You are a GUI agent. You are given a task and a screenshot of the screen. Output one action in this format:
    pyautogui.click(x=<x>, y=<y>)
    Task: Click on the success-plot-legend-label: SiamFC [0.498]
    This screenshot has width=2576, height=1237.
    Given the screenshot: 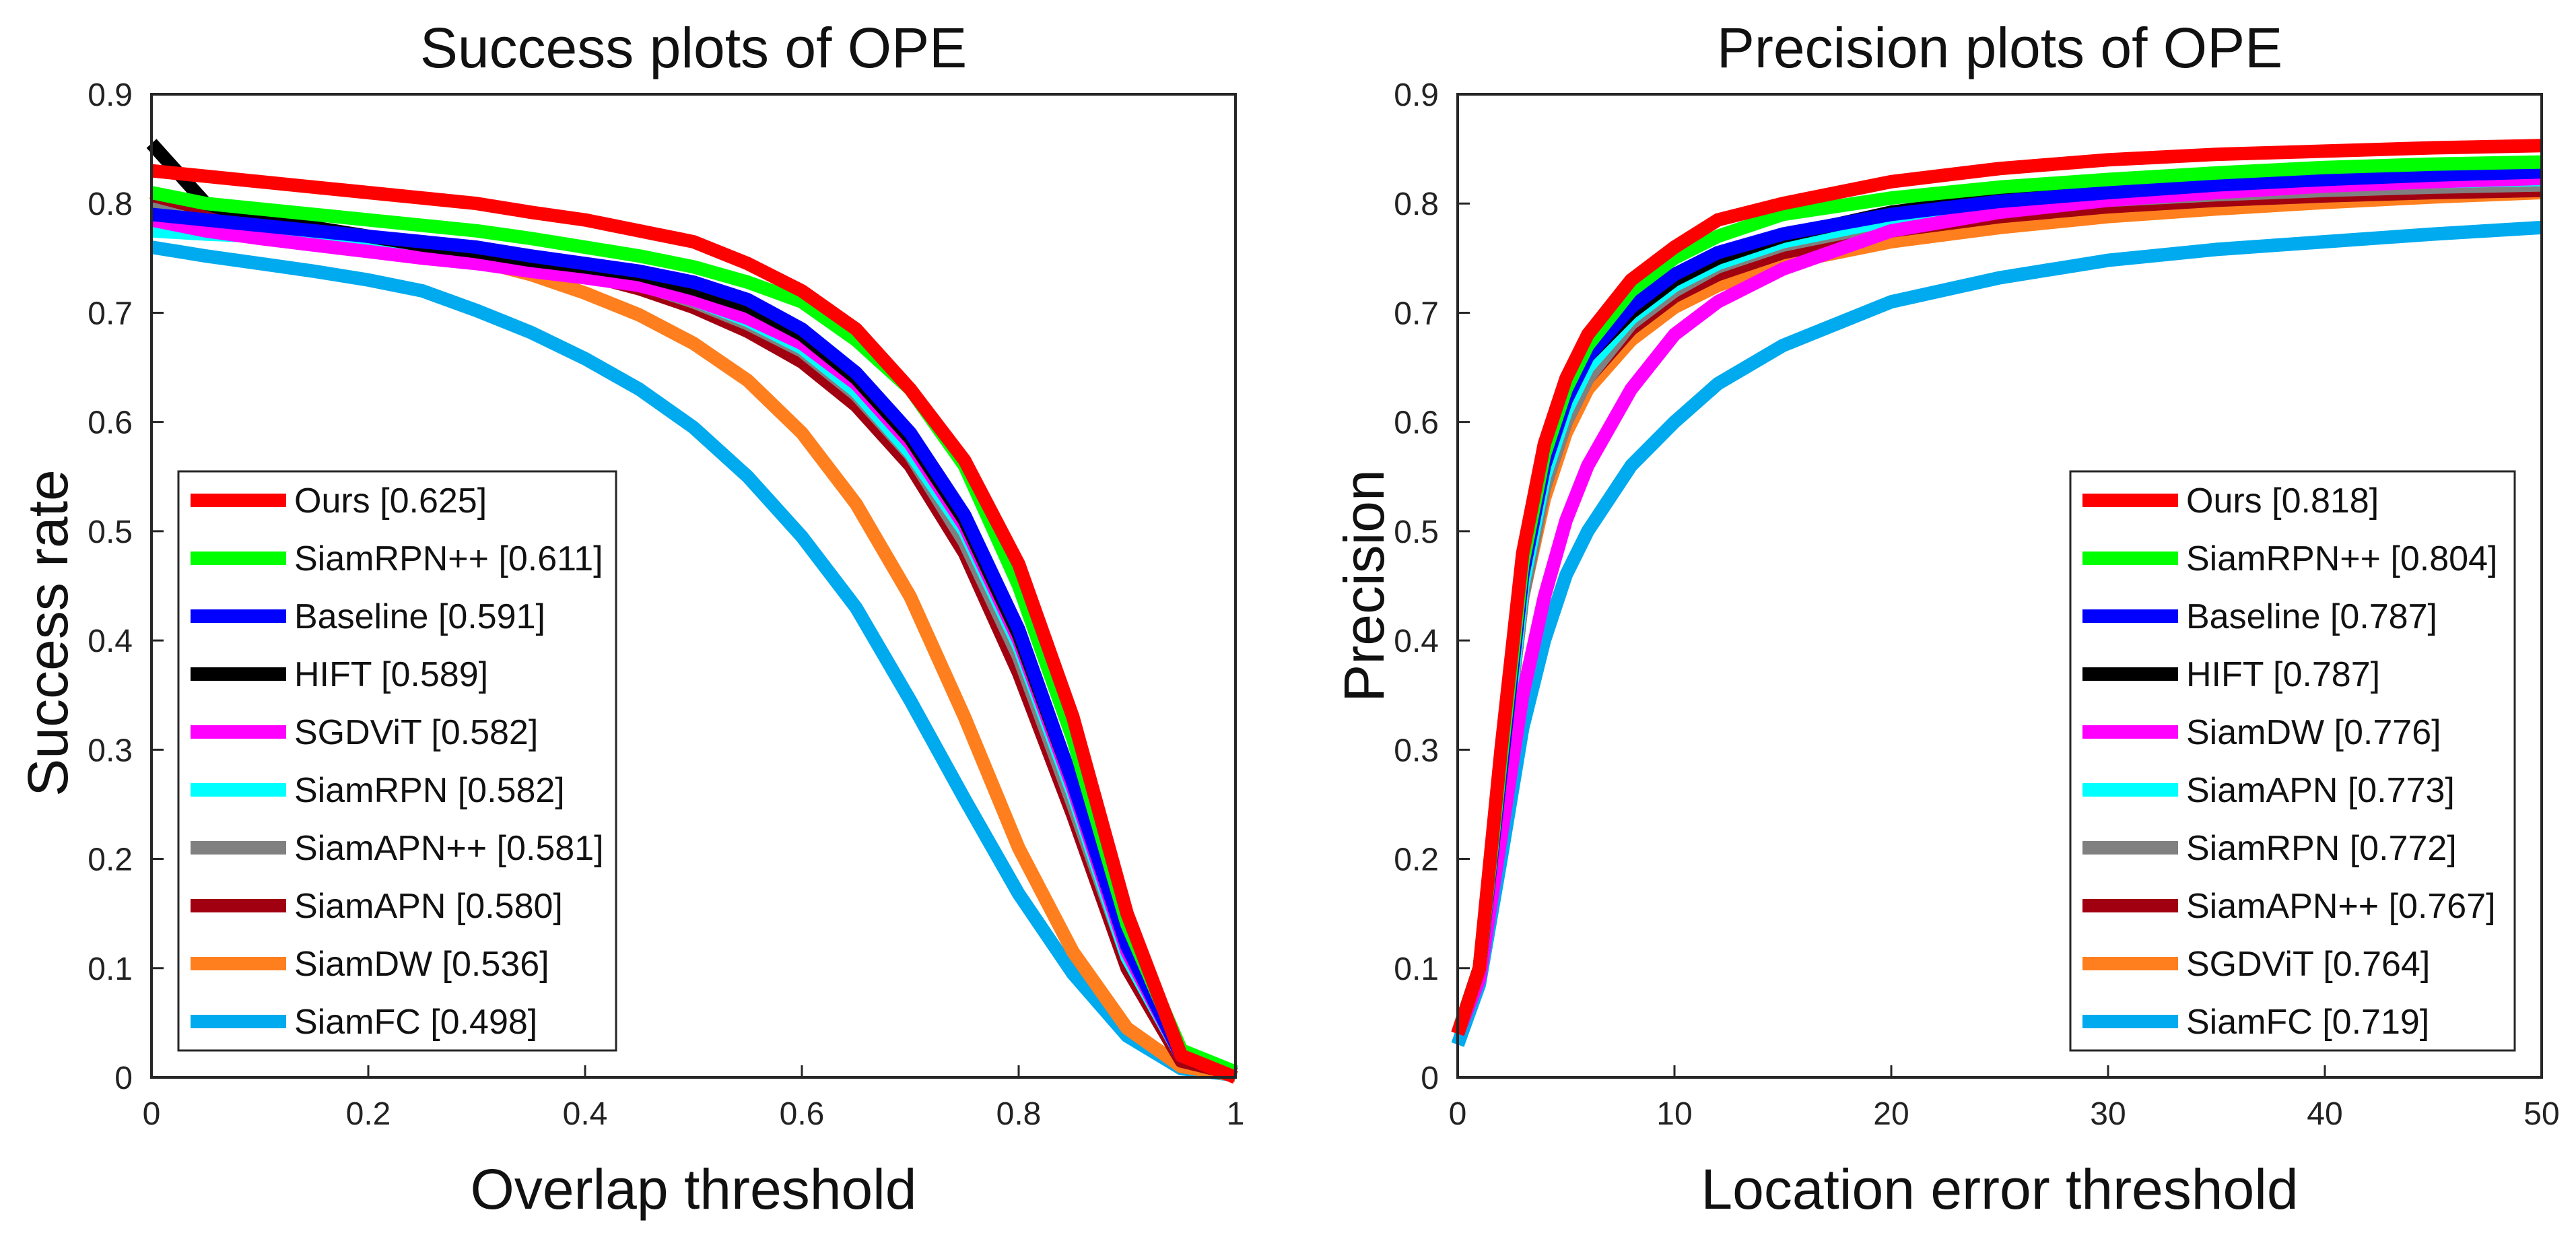 What is the action you would take?
    pyautogui.click(x=416, y=1022)
    